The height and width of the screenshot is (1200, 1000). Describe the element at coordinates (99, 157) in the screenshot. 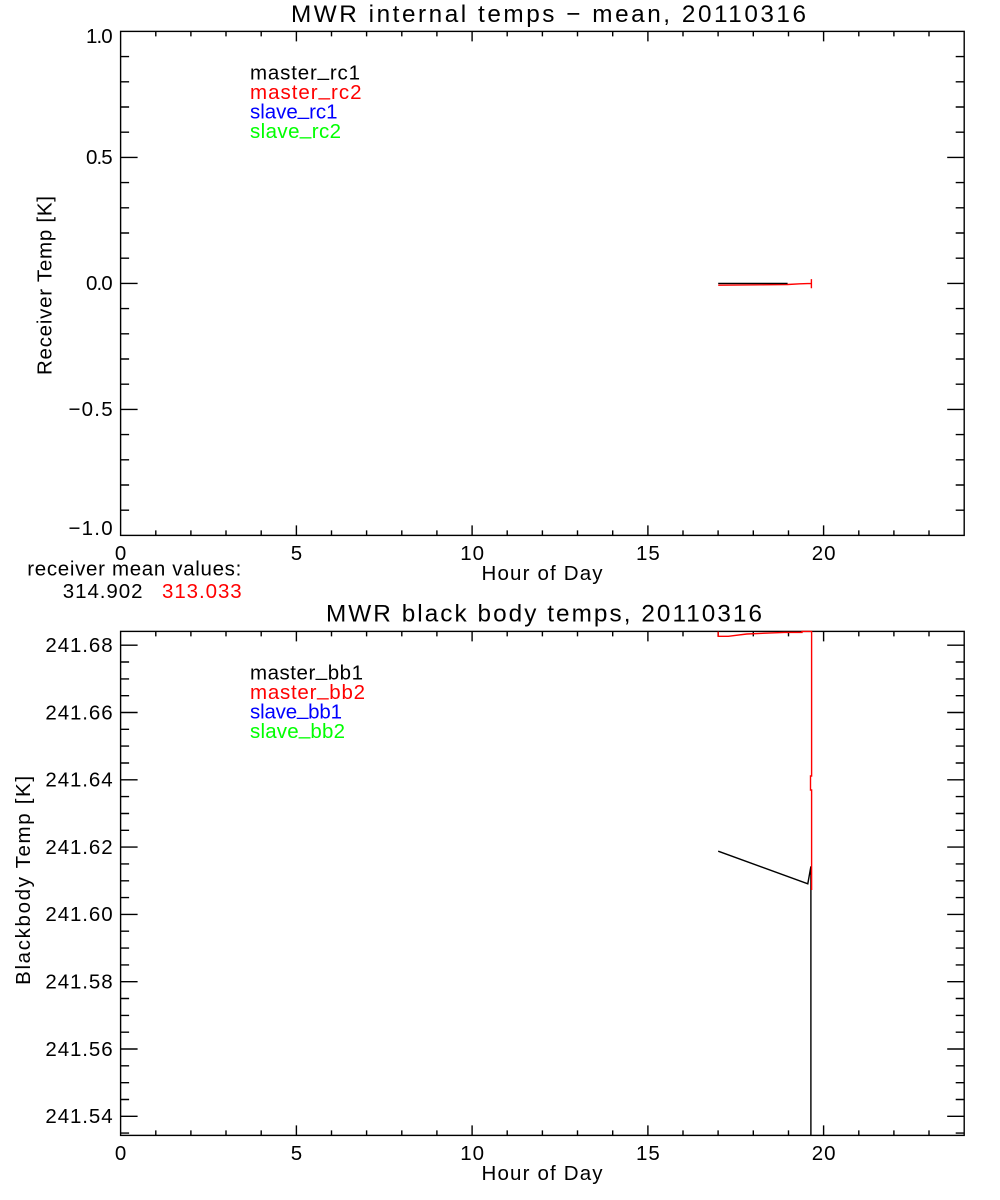

I see `svg-text: 0.5` at that location.